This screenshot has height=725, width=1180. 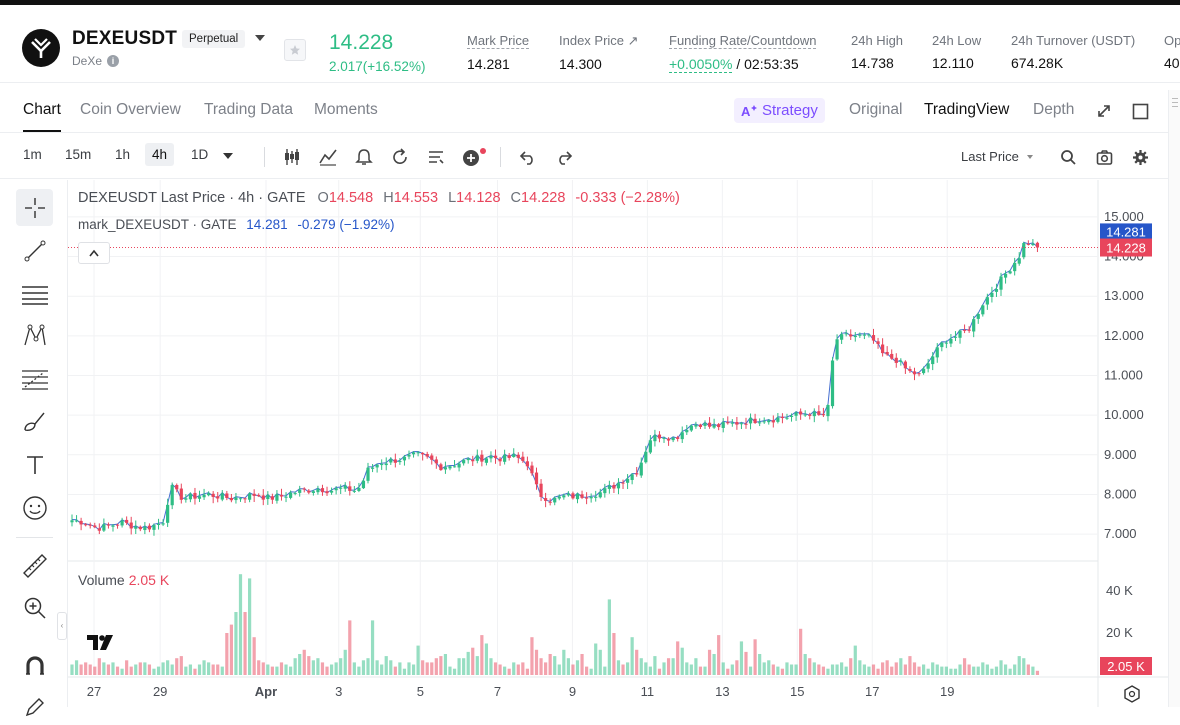 I want to click on stat-label: Mark Price, so click(x=498, y=41).